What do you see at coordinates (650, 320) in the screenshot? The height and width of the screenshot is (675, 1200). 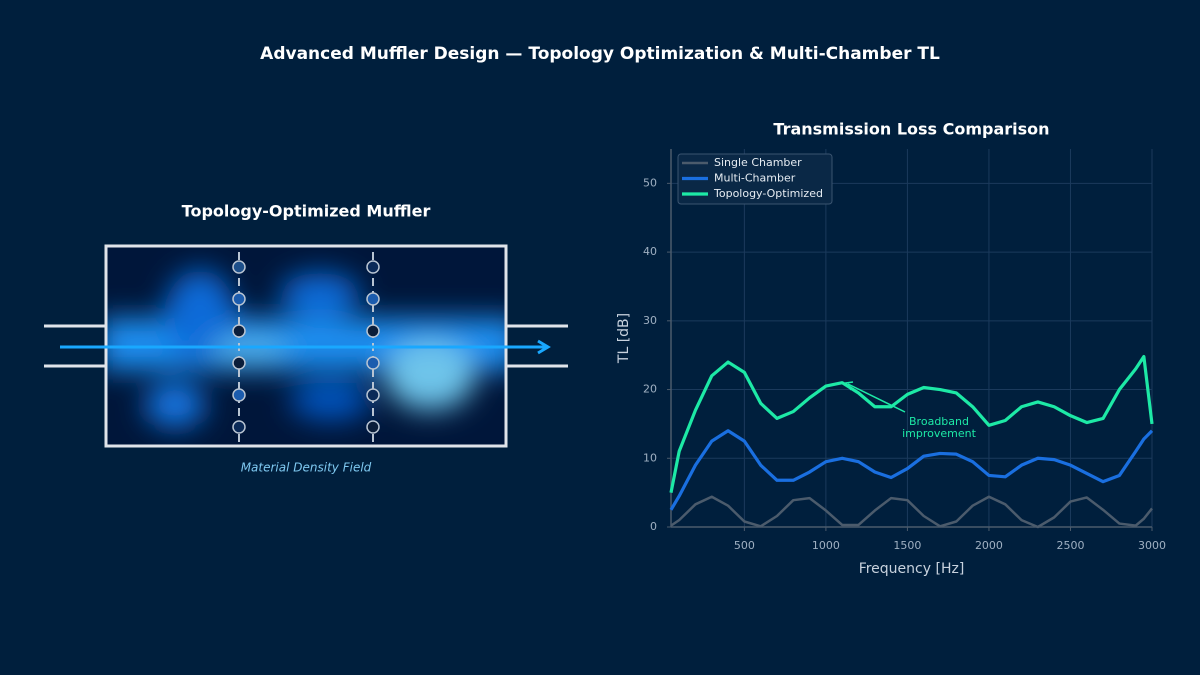 I see `y-tick-label: 30` at bounding box center [650, 320].